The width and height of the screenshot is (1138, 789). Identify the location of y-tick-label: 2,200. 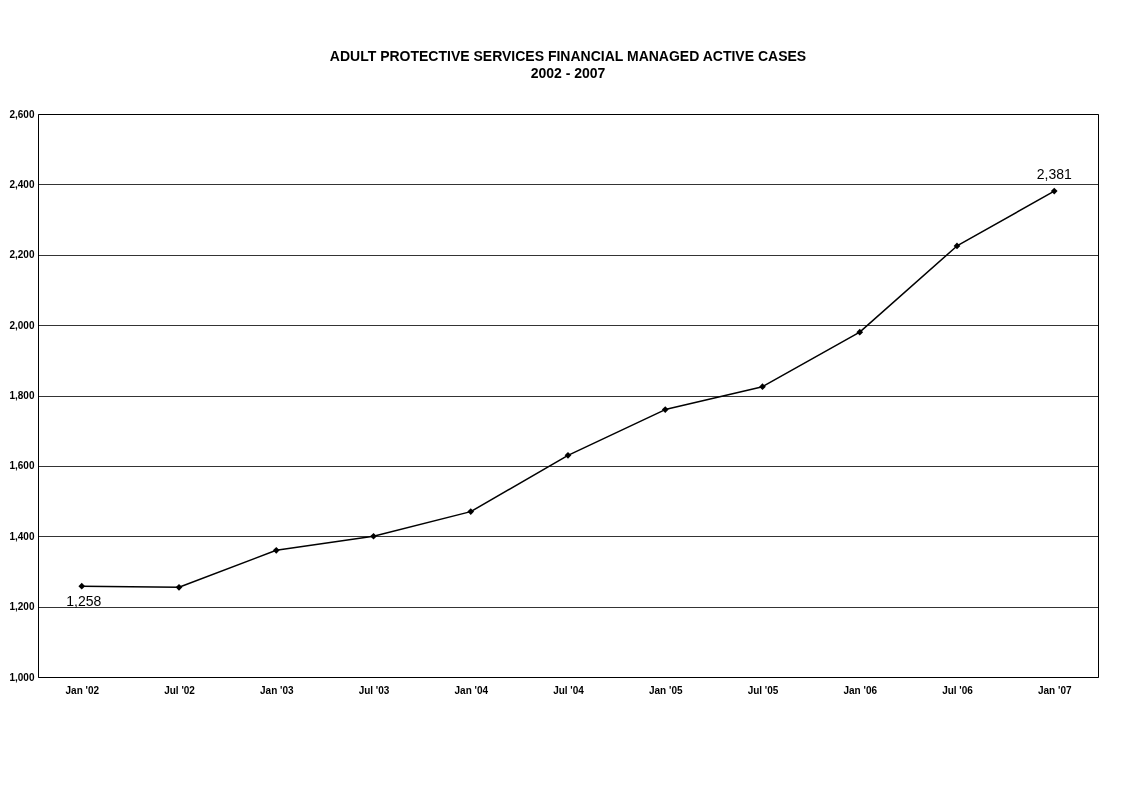
(22, 255).